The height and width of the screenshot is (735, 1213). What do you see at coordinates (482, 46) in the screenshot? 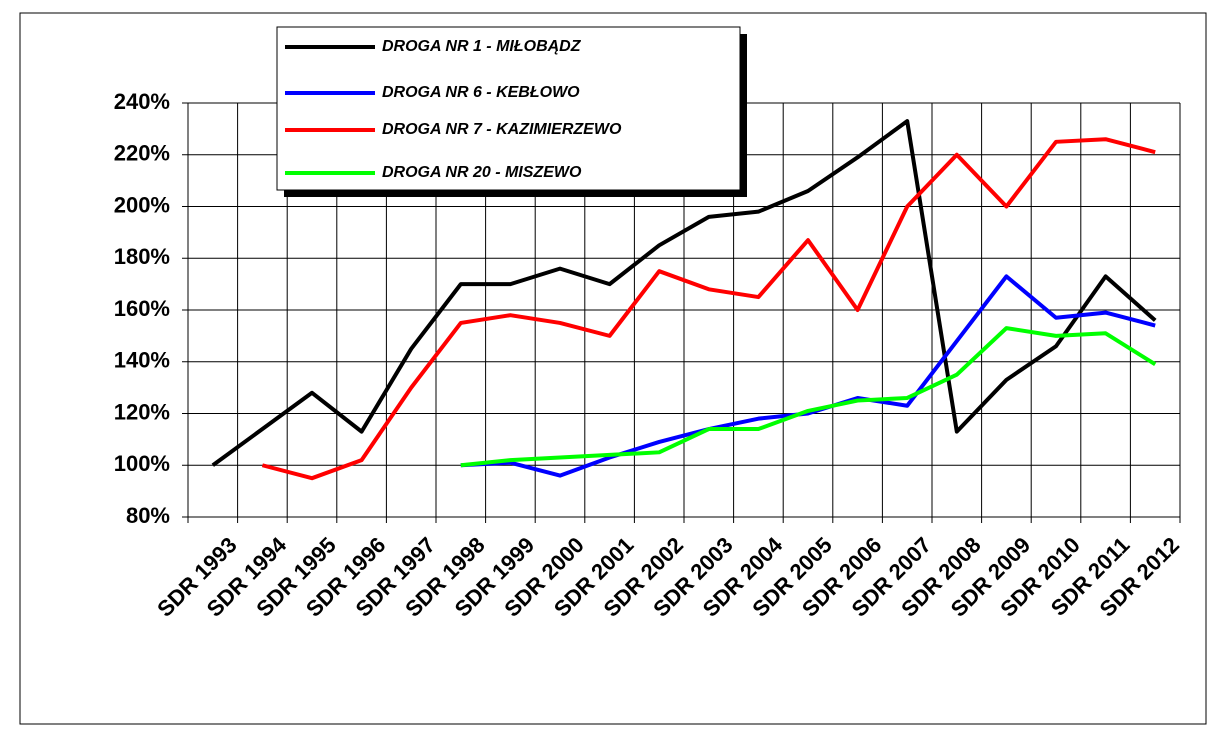
I see `legend-label: DROGA NR 1 - MIŁOBĄDZ` at bounding box center [482, 46].